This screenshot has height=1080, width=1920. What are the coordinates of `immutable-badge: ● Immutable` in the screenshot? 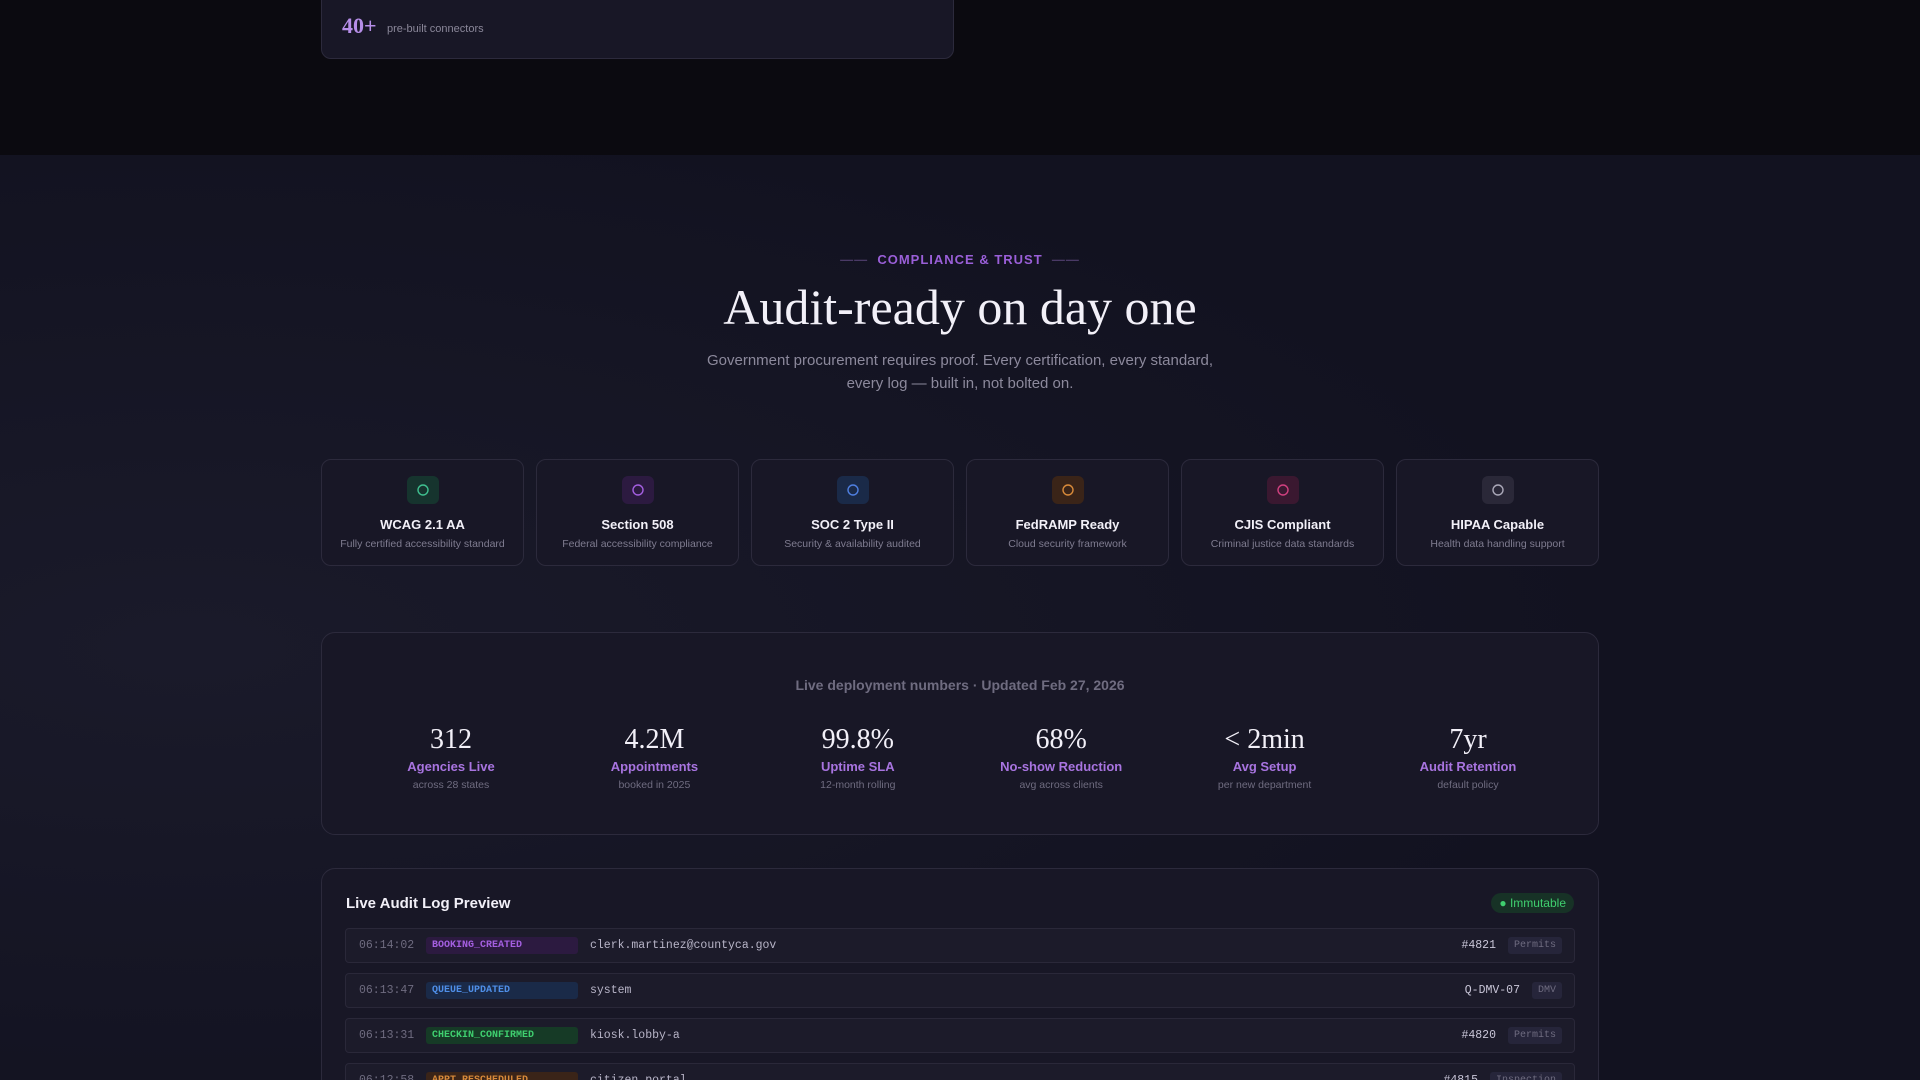 It's located at (1532, 903).